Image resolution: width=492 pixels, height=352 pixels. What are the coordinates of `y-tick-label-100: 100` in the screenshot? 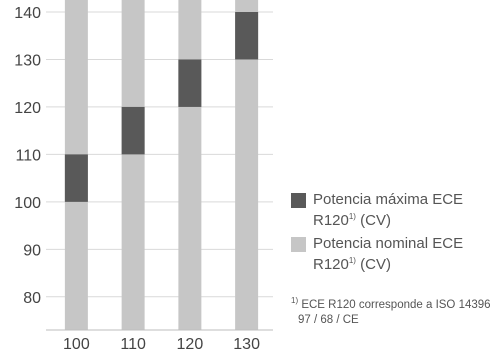 It's located at (27, 203).